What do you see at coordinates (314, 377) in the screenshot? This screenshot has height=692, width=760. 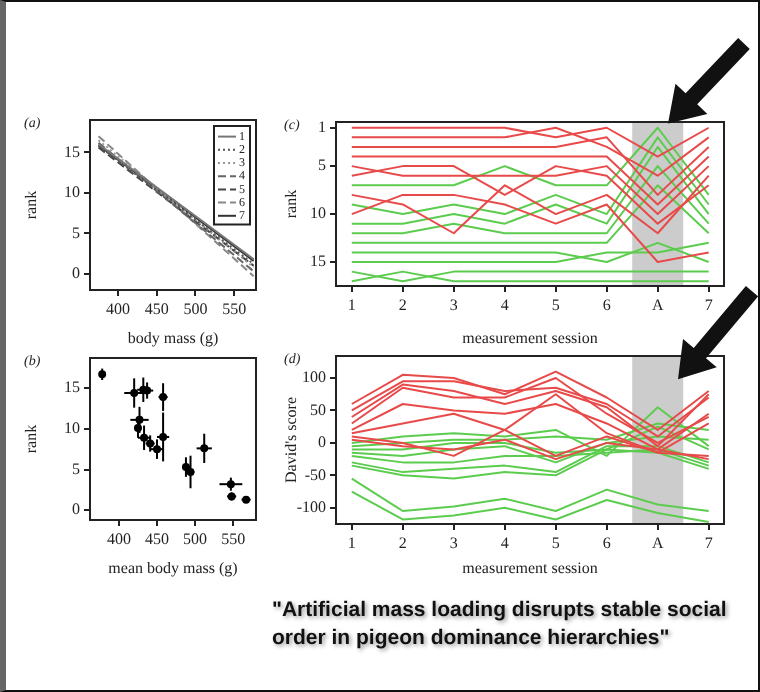 I see `y-tick-label: 100` at bounding box center [314, 377].